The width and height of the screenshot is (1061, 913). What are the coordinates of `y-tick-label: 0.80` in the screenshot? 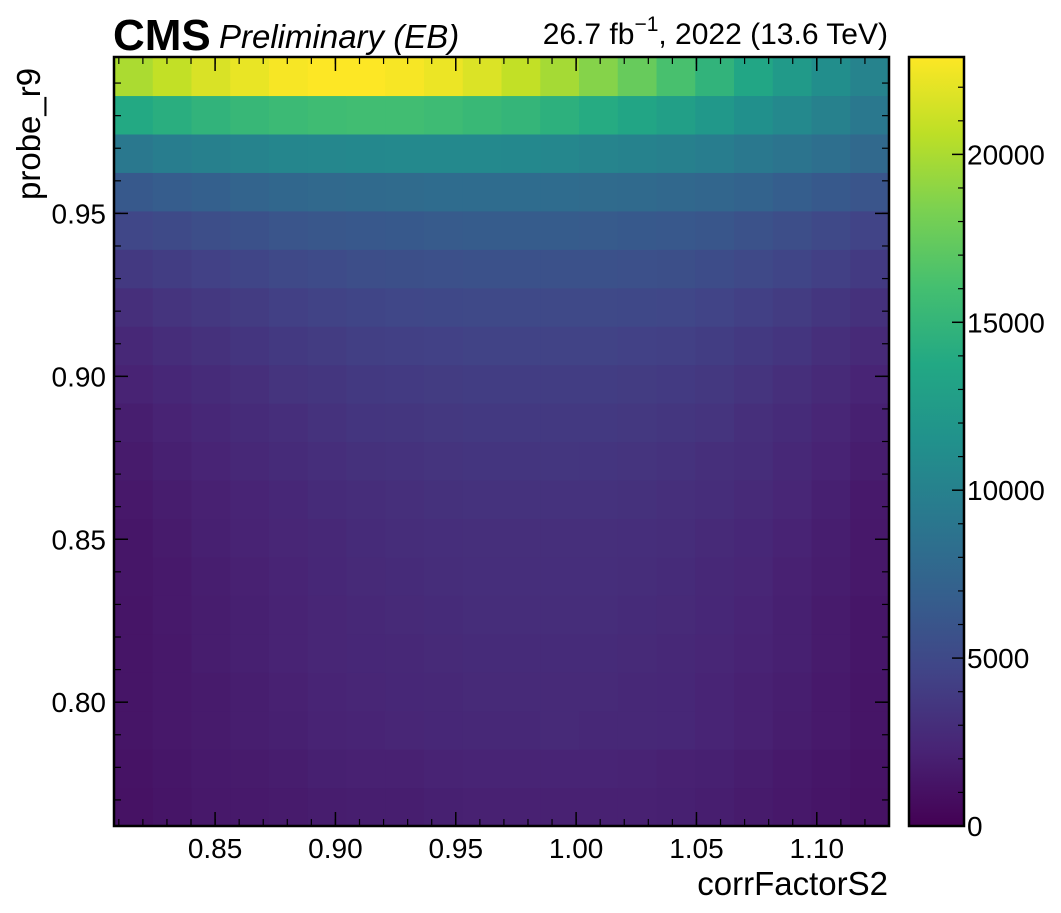 It's located at (79, 702).